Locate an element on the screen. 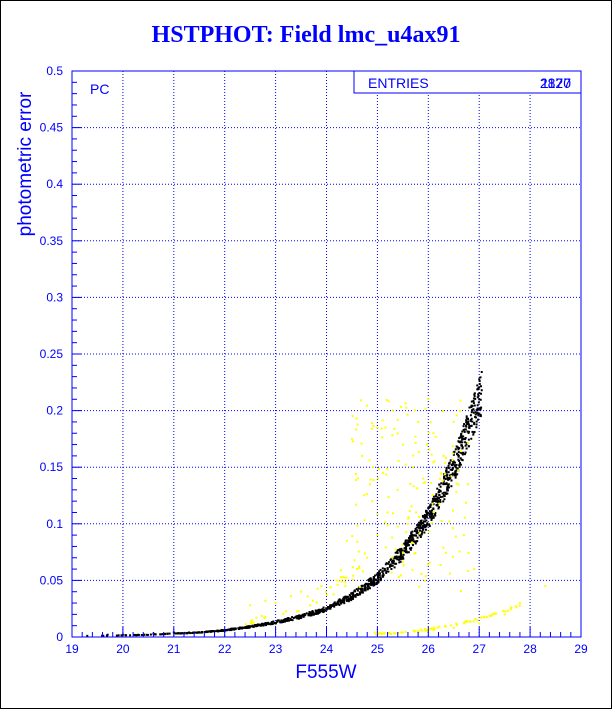 This screenshot has width=612, height=709. x-tick-label: 23 is located at coordinates (276, 649).